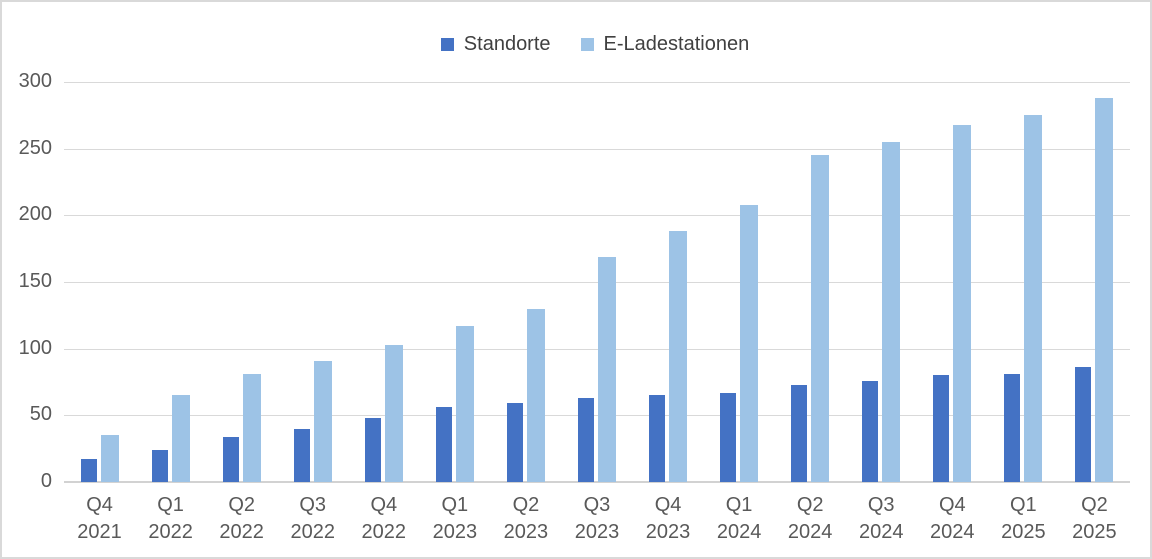  What do you see at coordinates (657, 438) in the screenshot?
I see `bar-standorte-q4-2023` at bounding box center [657, 438].